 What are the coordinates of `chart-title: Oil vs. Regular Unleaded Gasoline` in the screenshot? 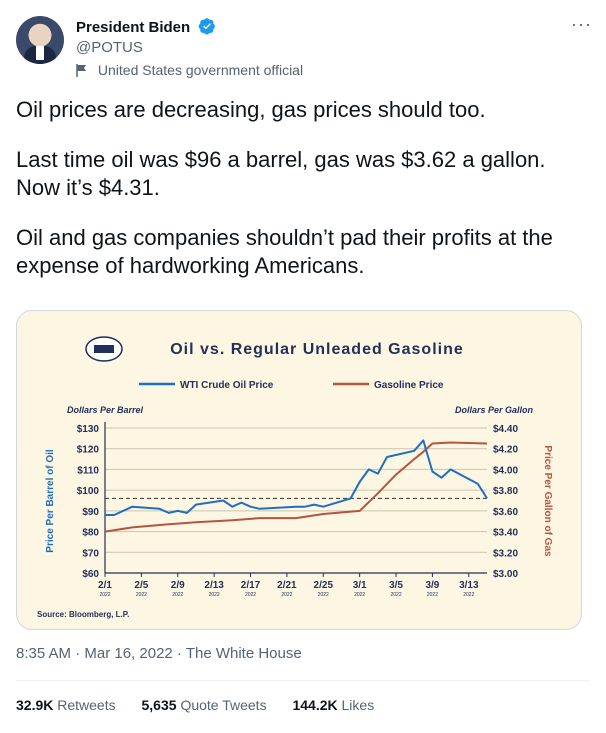 It's located at (317, 349).